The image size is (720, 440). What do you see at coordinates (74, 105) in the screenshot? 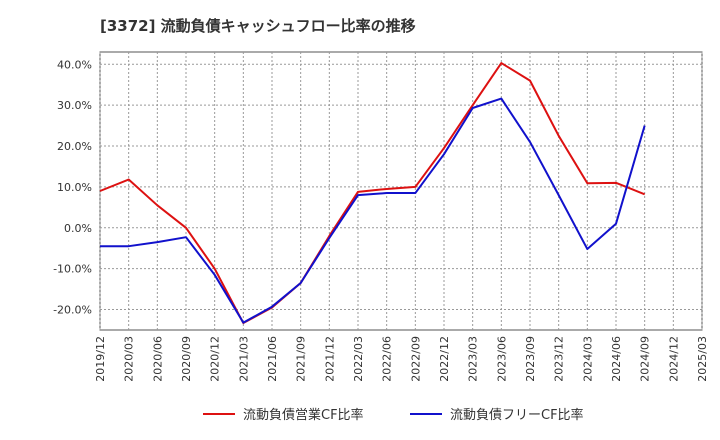
I see `y-tick-label: 30.0%` at bounding box center [74, 105].